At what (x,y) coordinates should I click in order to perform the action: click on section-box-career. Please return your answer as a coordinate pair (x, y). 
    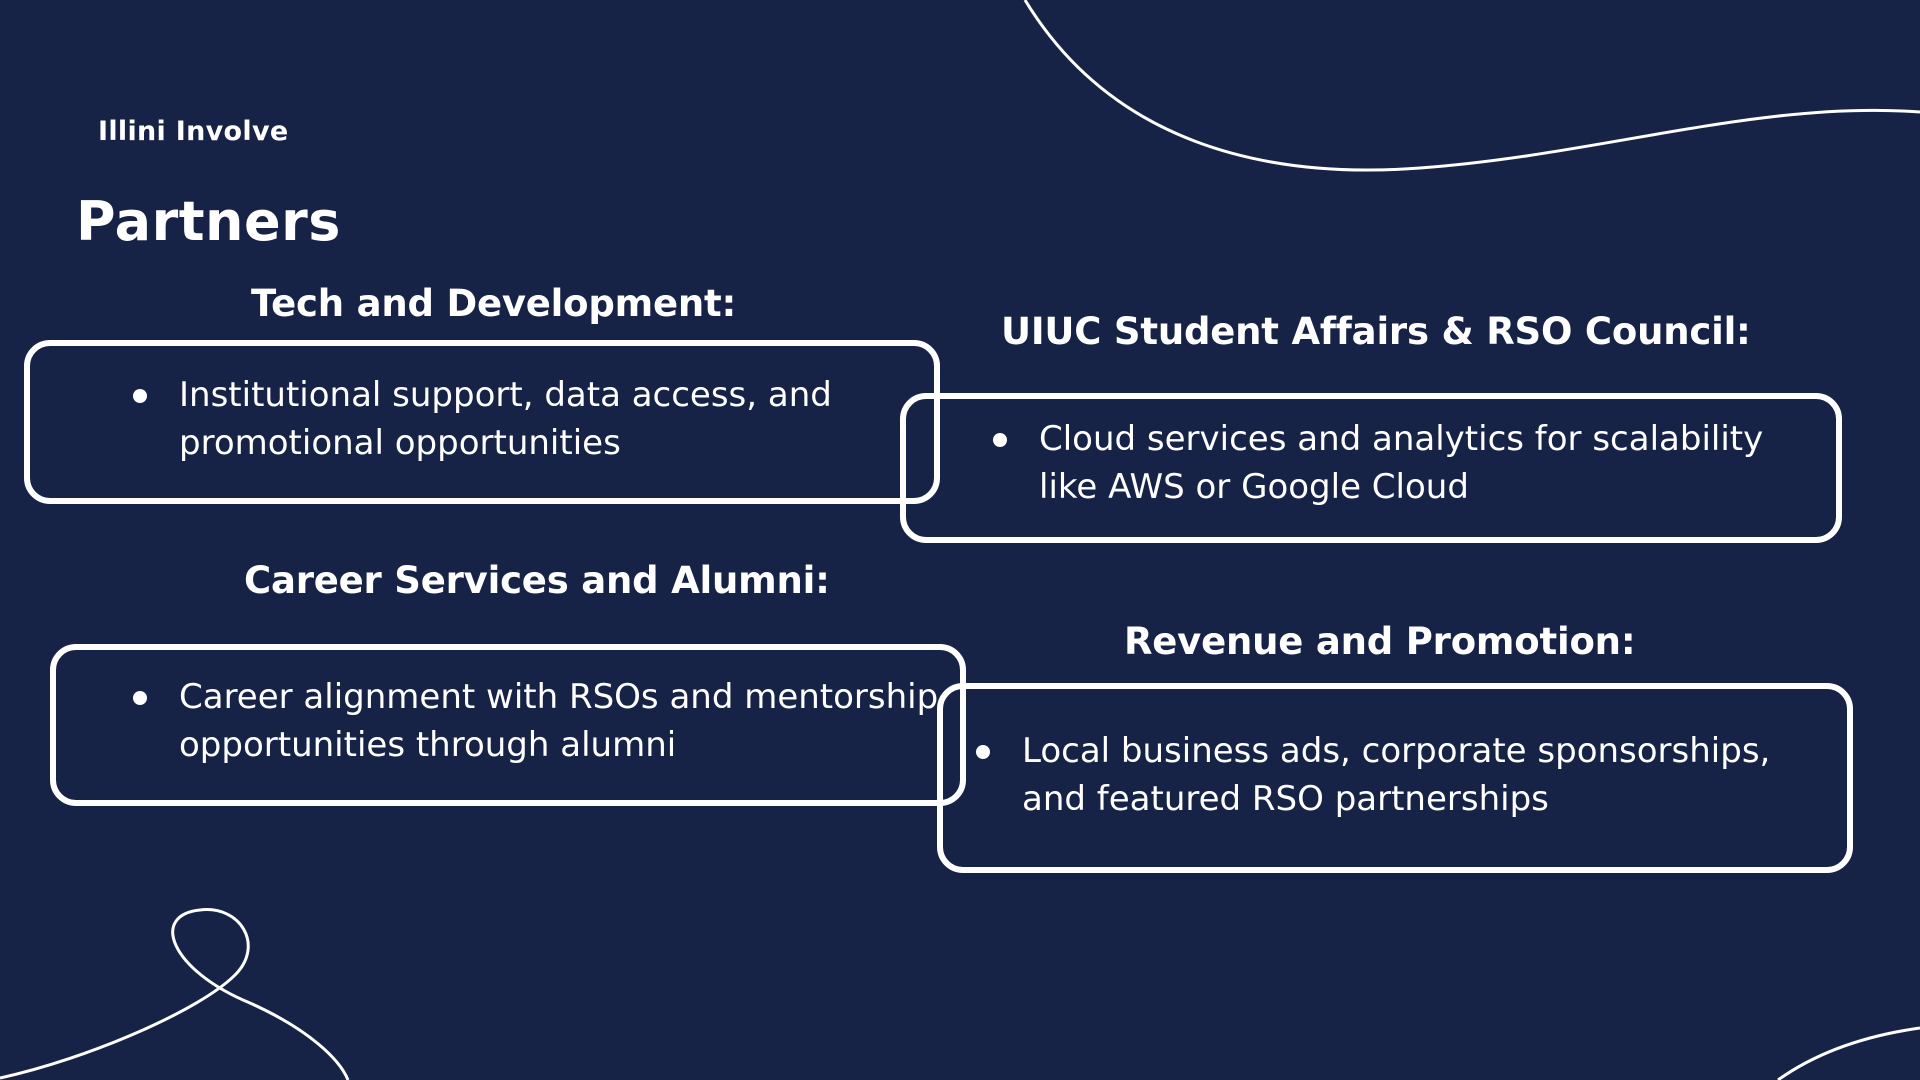
    Looking at the image, I should click on (508, 725).